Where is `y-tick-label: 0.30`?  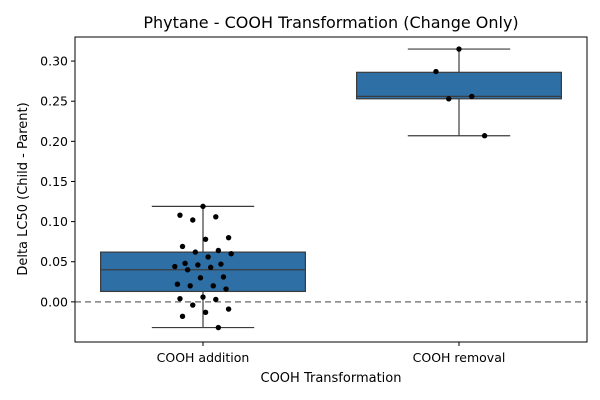 y-tick-label: 0.30 is located at coordinates (54, 61).